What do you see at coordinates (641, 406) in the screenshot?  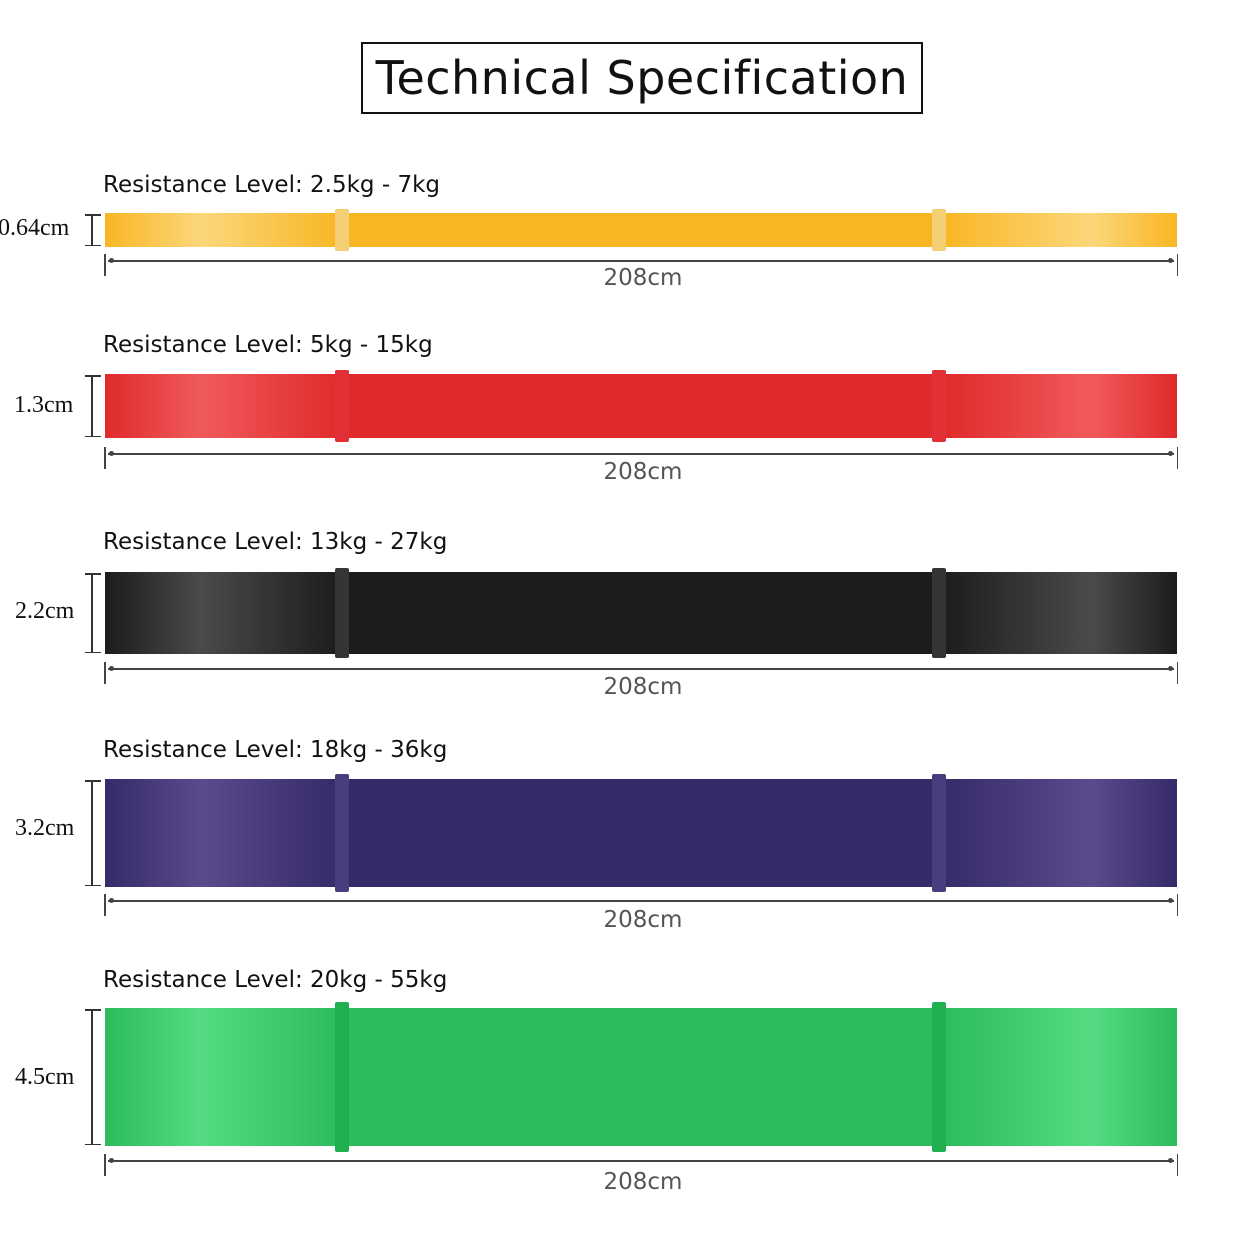 I see `band-red` at bounding box center [641, 406].